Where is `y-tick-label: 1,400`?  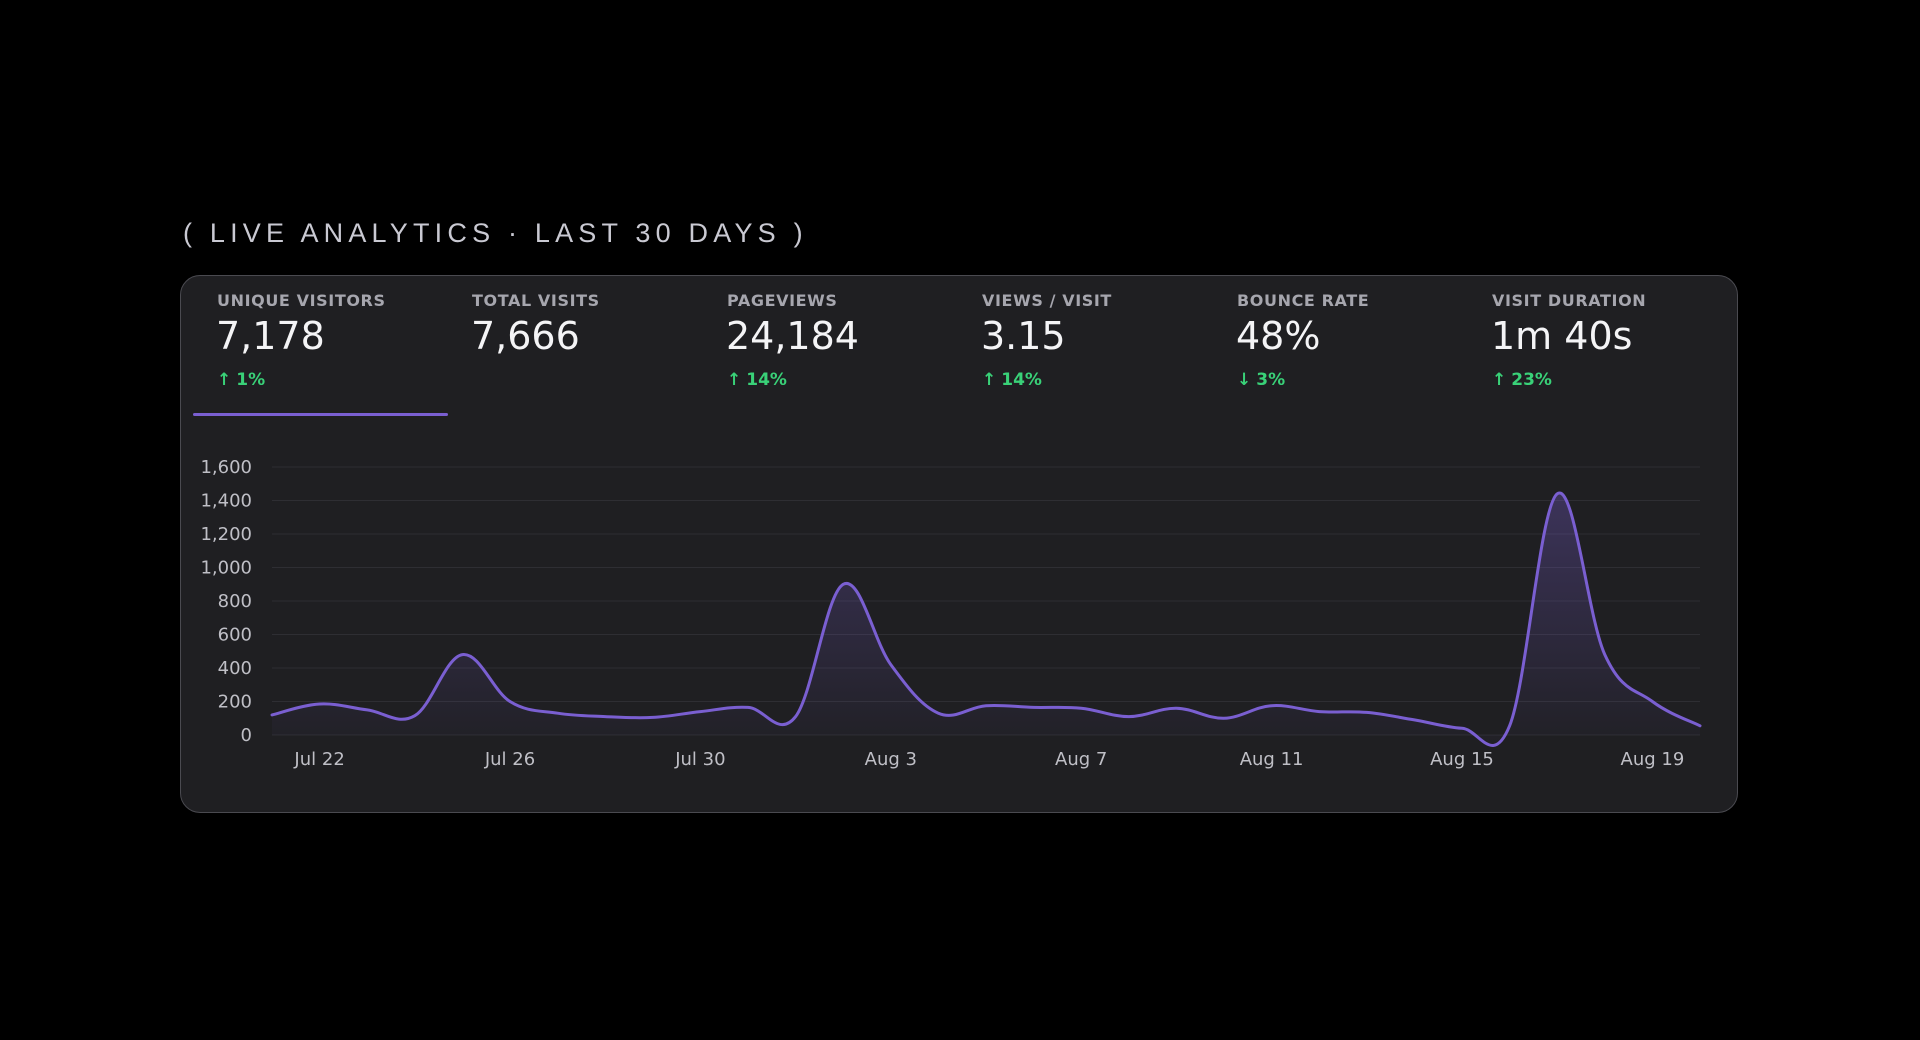 y-tick-label: 1,400 is located at coordinates (226, 501).